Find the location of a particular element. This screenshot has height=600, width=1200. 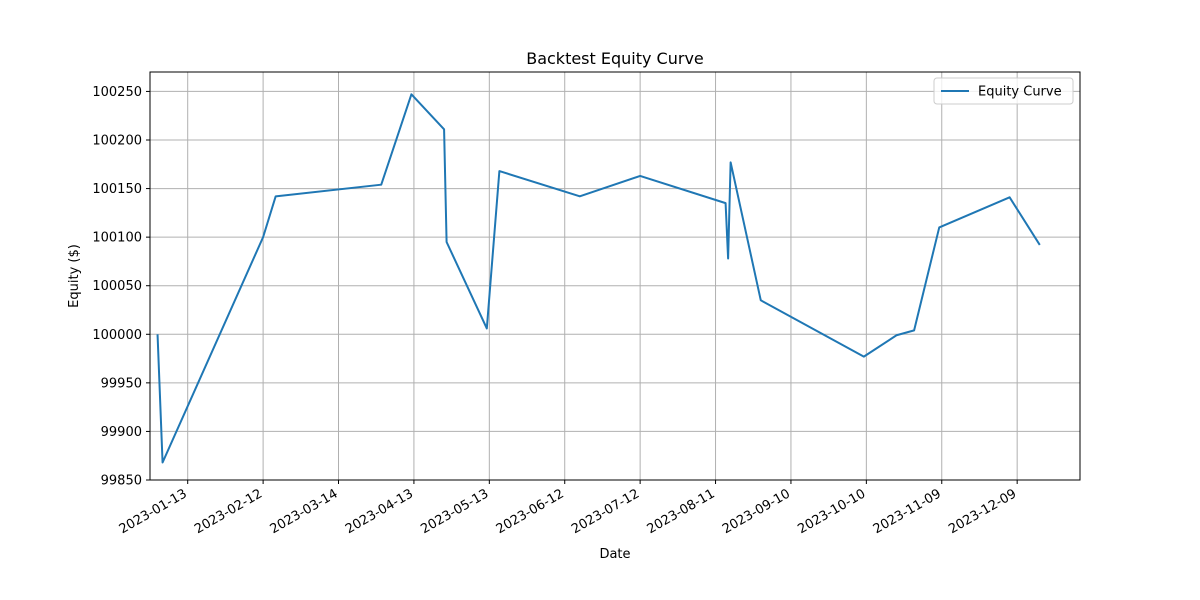

y-tick-label: 100200 is located at coordinates (117, 141).